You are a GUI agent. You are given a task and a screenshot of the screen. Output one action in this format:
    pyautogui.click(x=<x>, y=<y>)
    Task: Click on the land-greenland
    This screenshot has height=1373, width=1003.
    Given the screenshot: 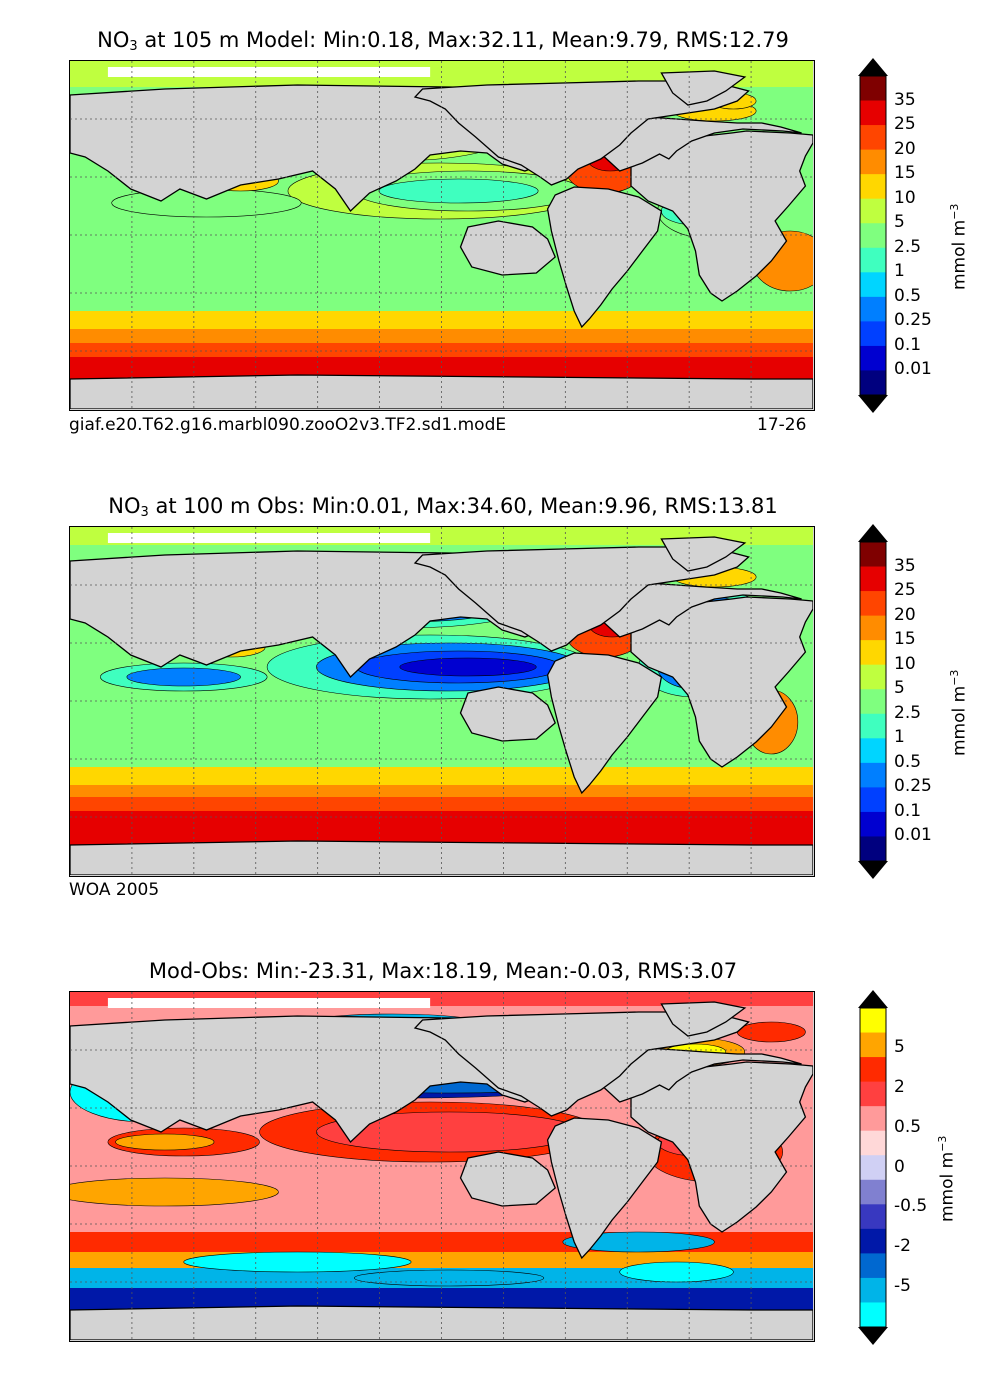 What is the action you would take?
    pyautogui.click(x=703, y=554)
    